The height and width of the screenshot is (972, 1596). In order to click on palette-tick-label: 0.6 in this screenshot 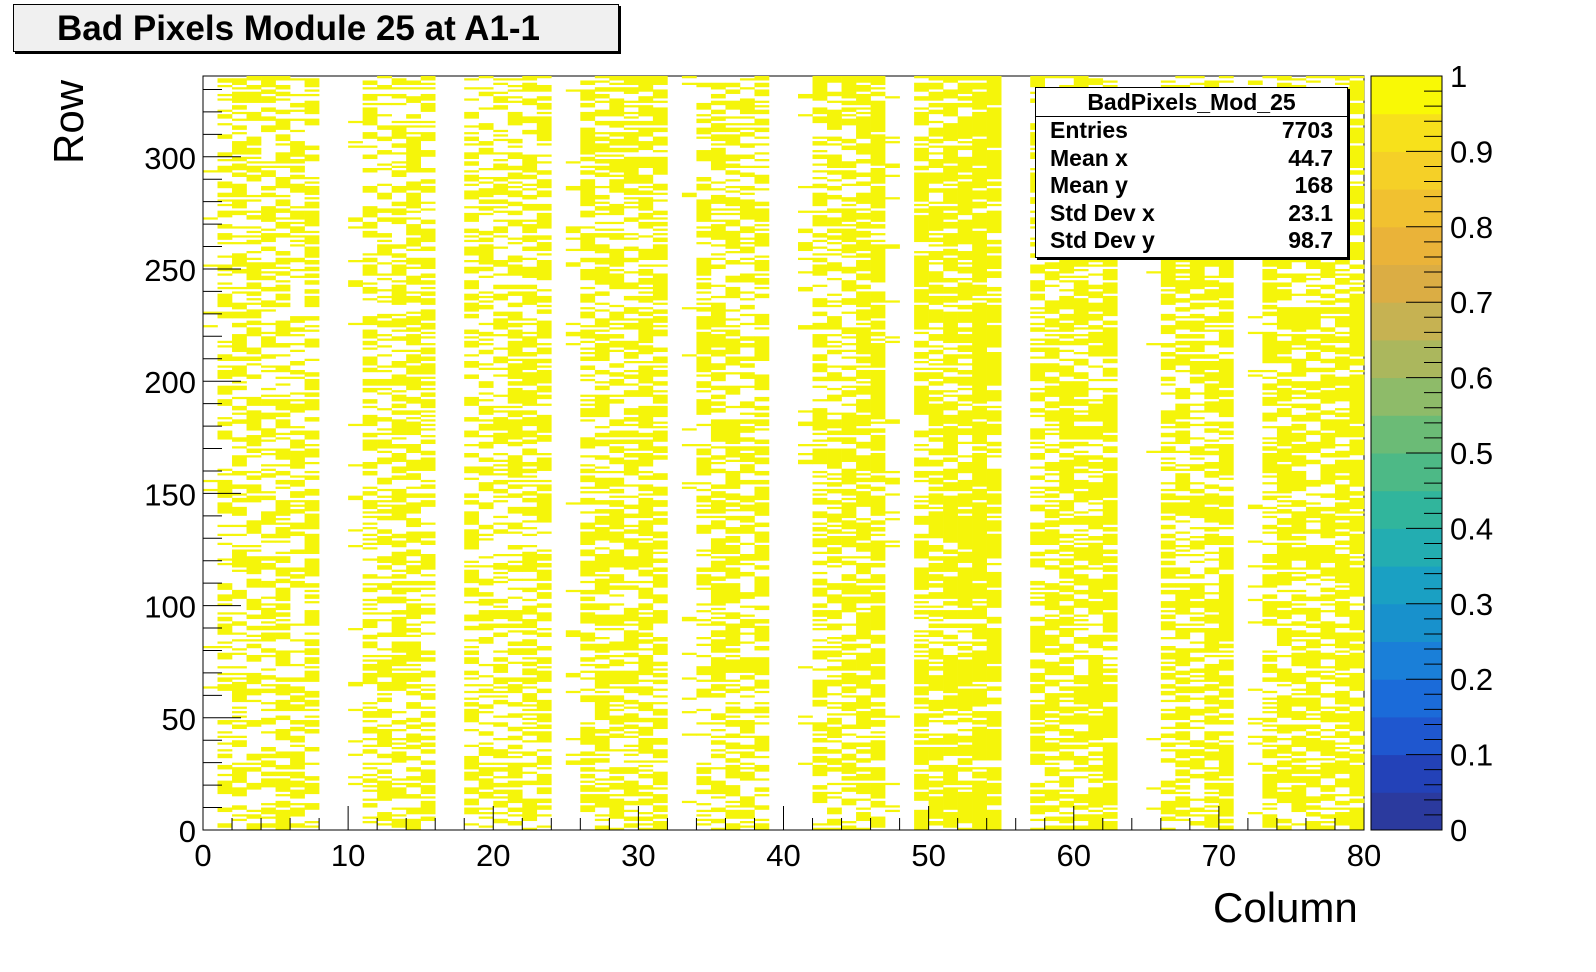, I will do `click(1471, 378)`.